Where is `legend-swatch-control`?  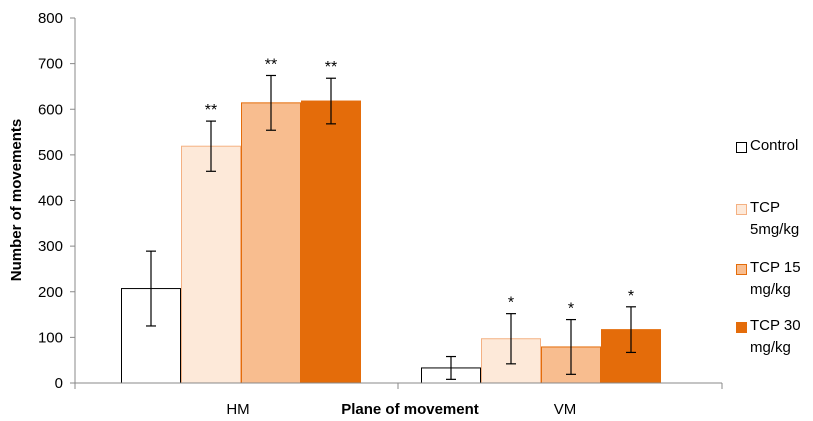
legend-swatch-control is located at coordinates (741, 147).